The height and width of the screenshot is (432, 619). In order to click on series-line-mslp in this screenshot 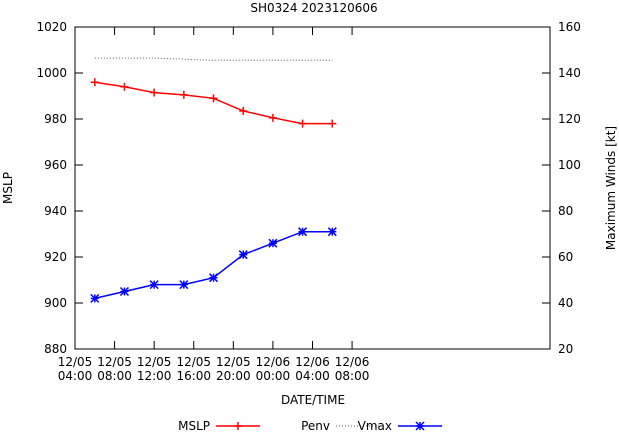, I will do `click(213, 103)`.